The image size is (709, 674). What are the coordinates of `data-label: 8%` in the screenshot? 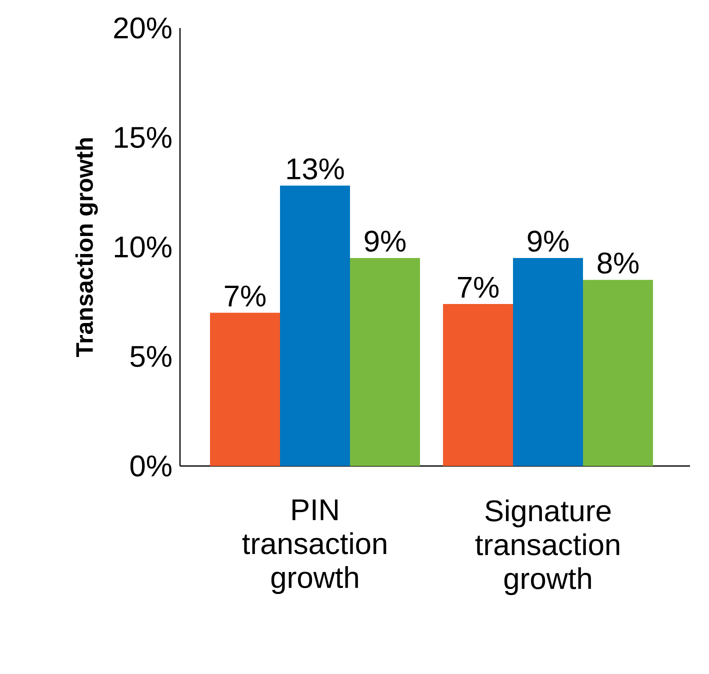 It's located at (618, 263).